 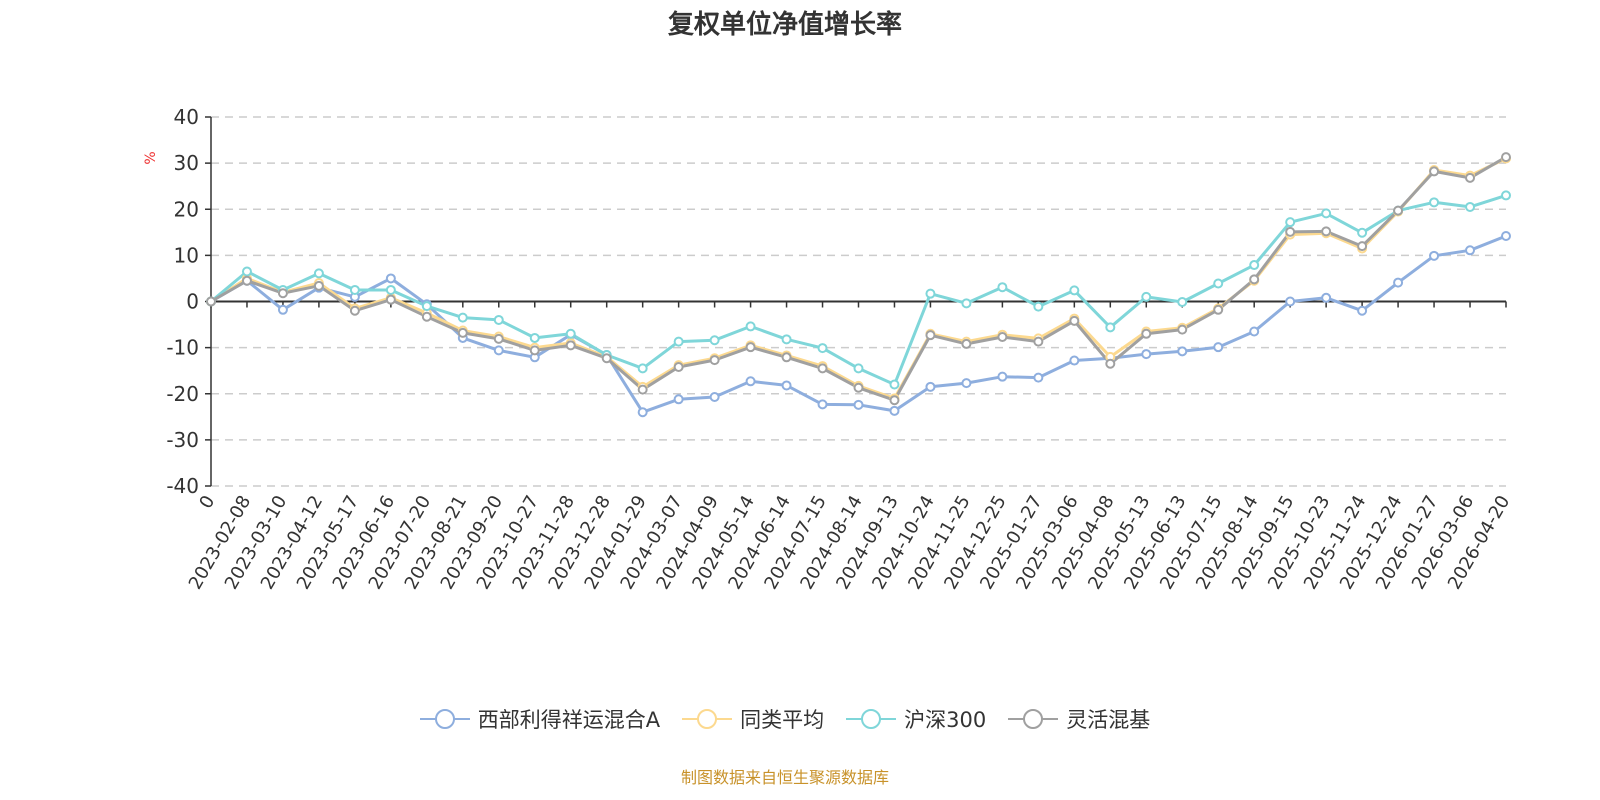 I want to click on legend-label: 西部利得祥运混合A, so click(x=569, y=720).